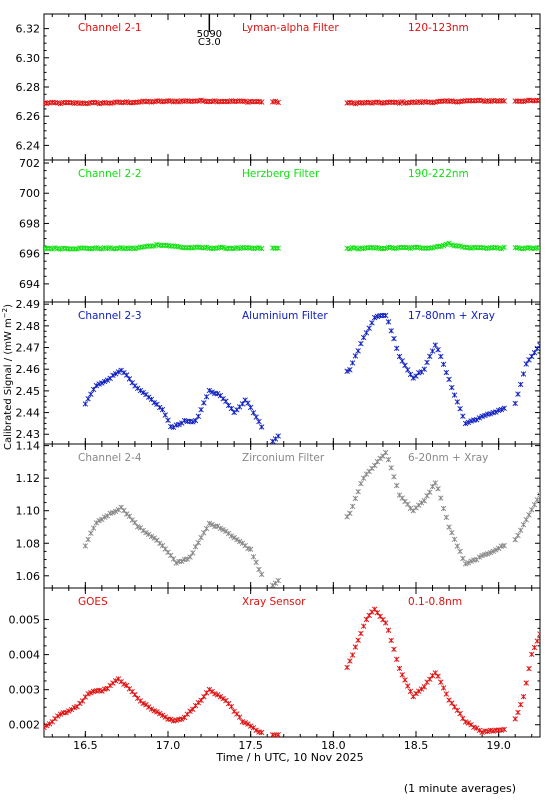  I want to click on panel-label: Aluminium Filter, so click(285, 316).